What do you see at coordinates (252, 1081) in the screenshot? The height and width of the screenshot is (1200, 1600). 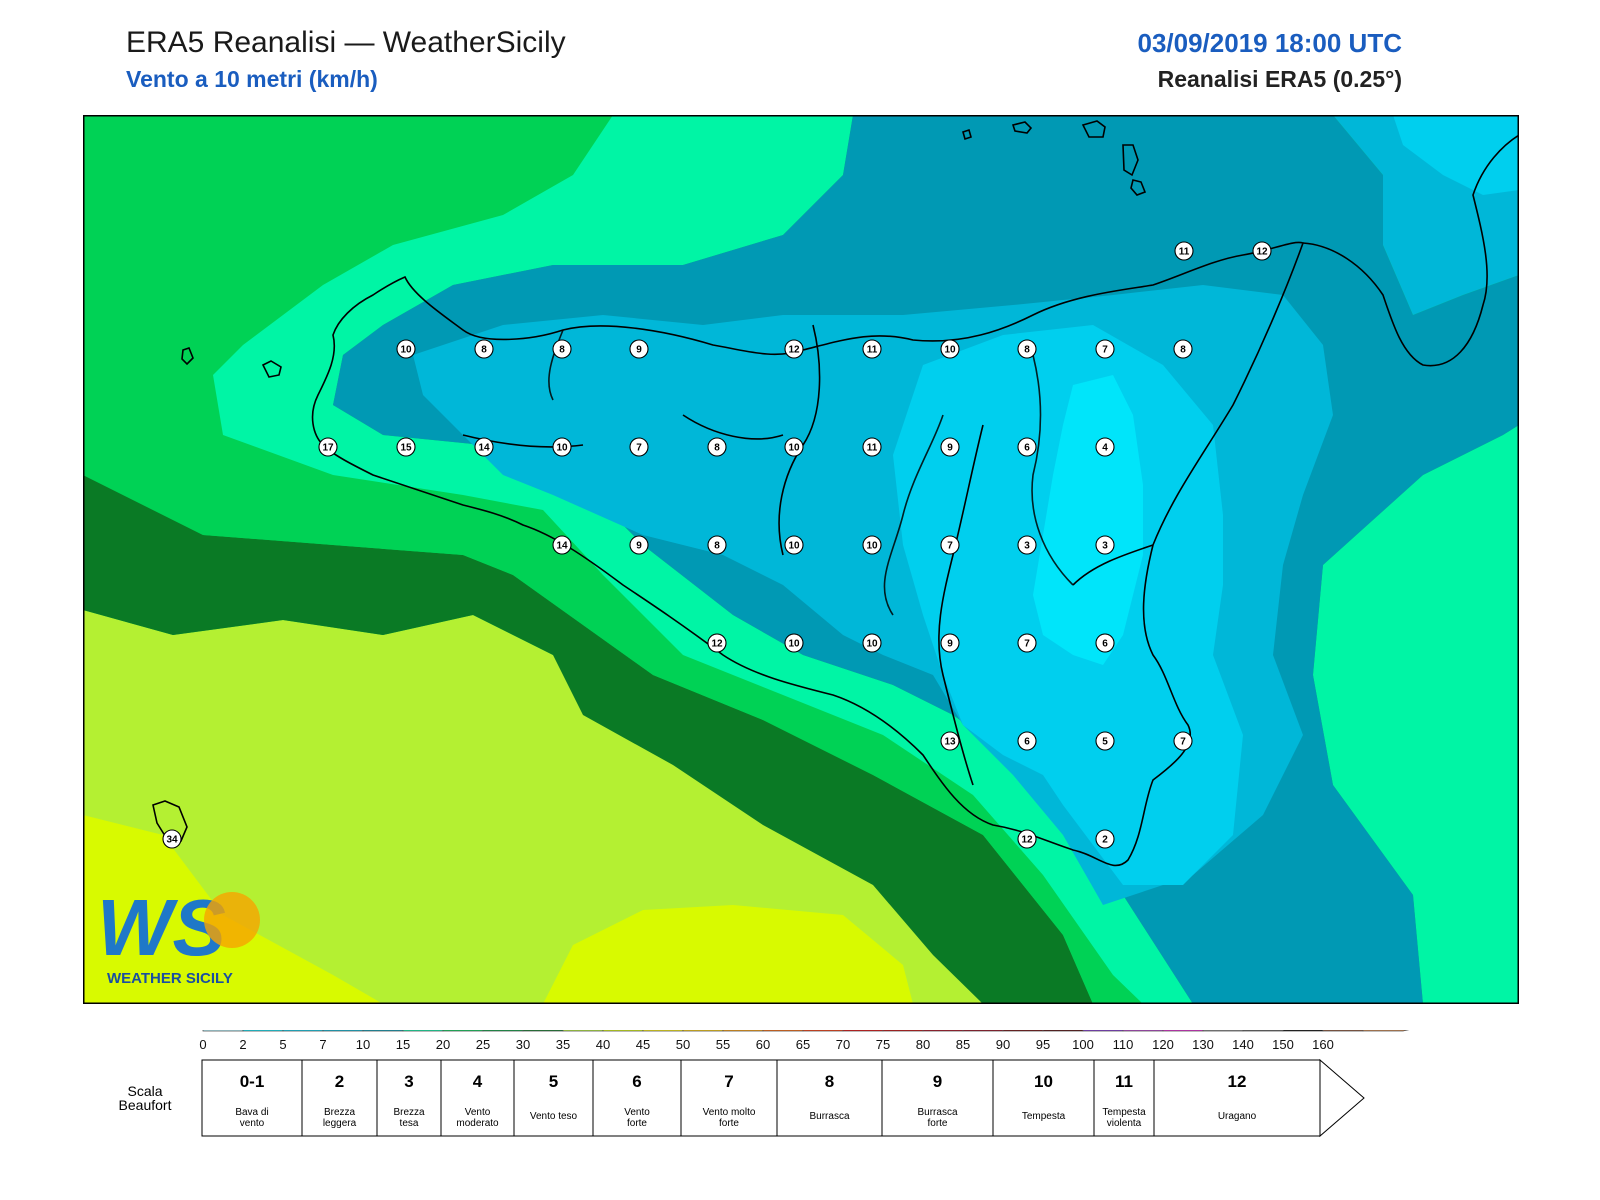 I see `beaufort-number: 0-1` at bounding box center [252, 1081].